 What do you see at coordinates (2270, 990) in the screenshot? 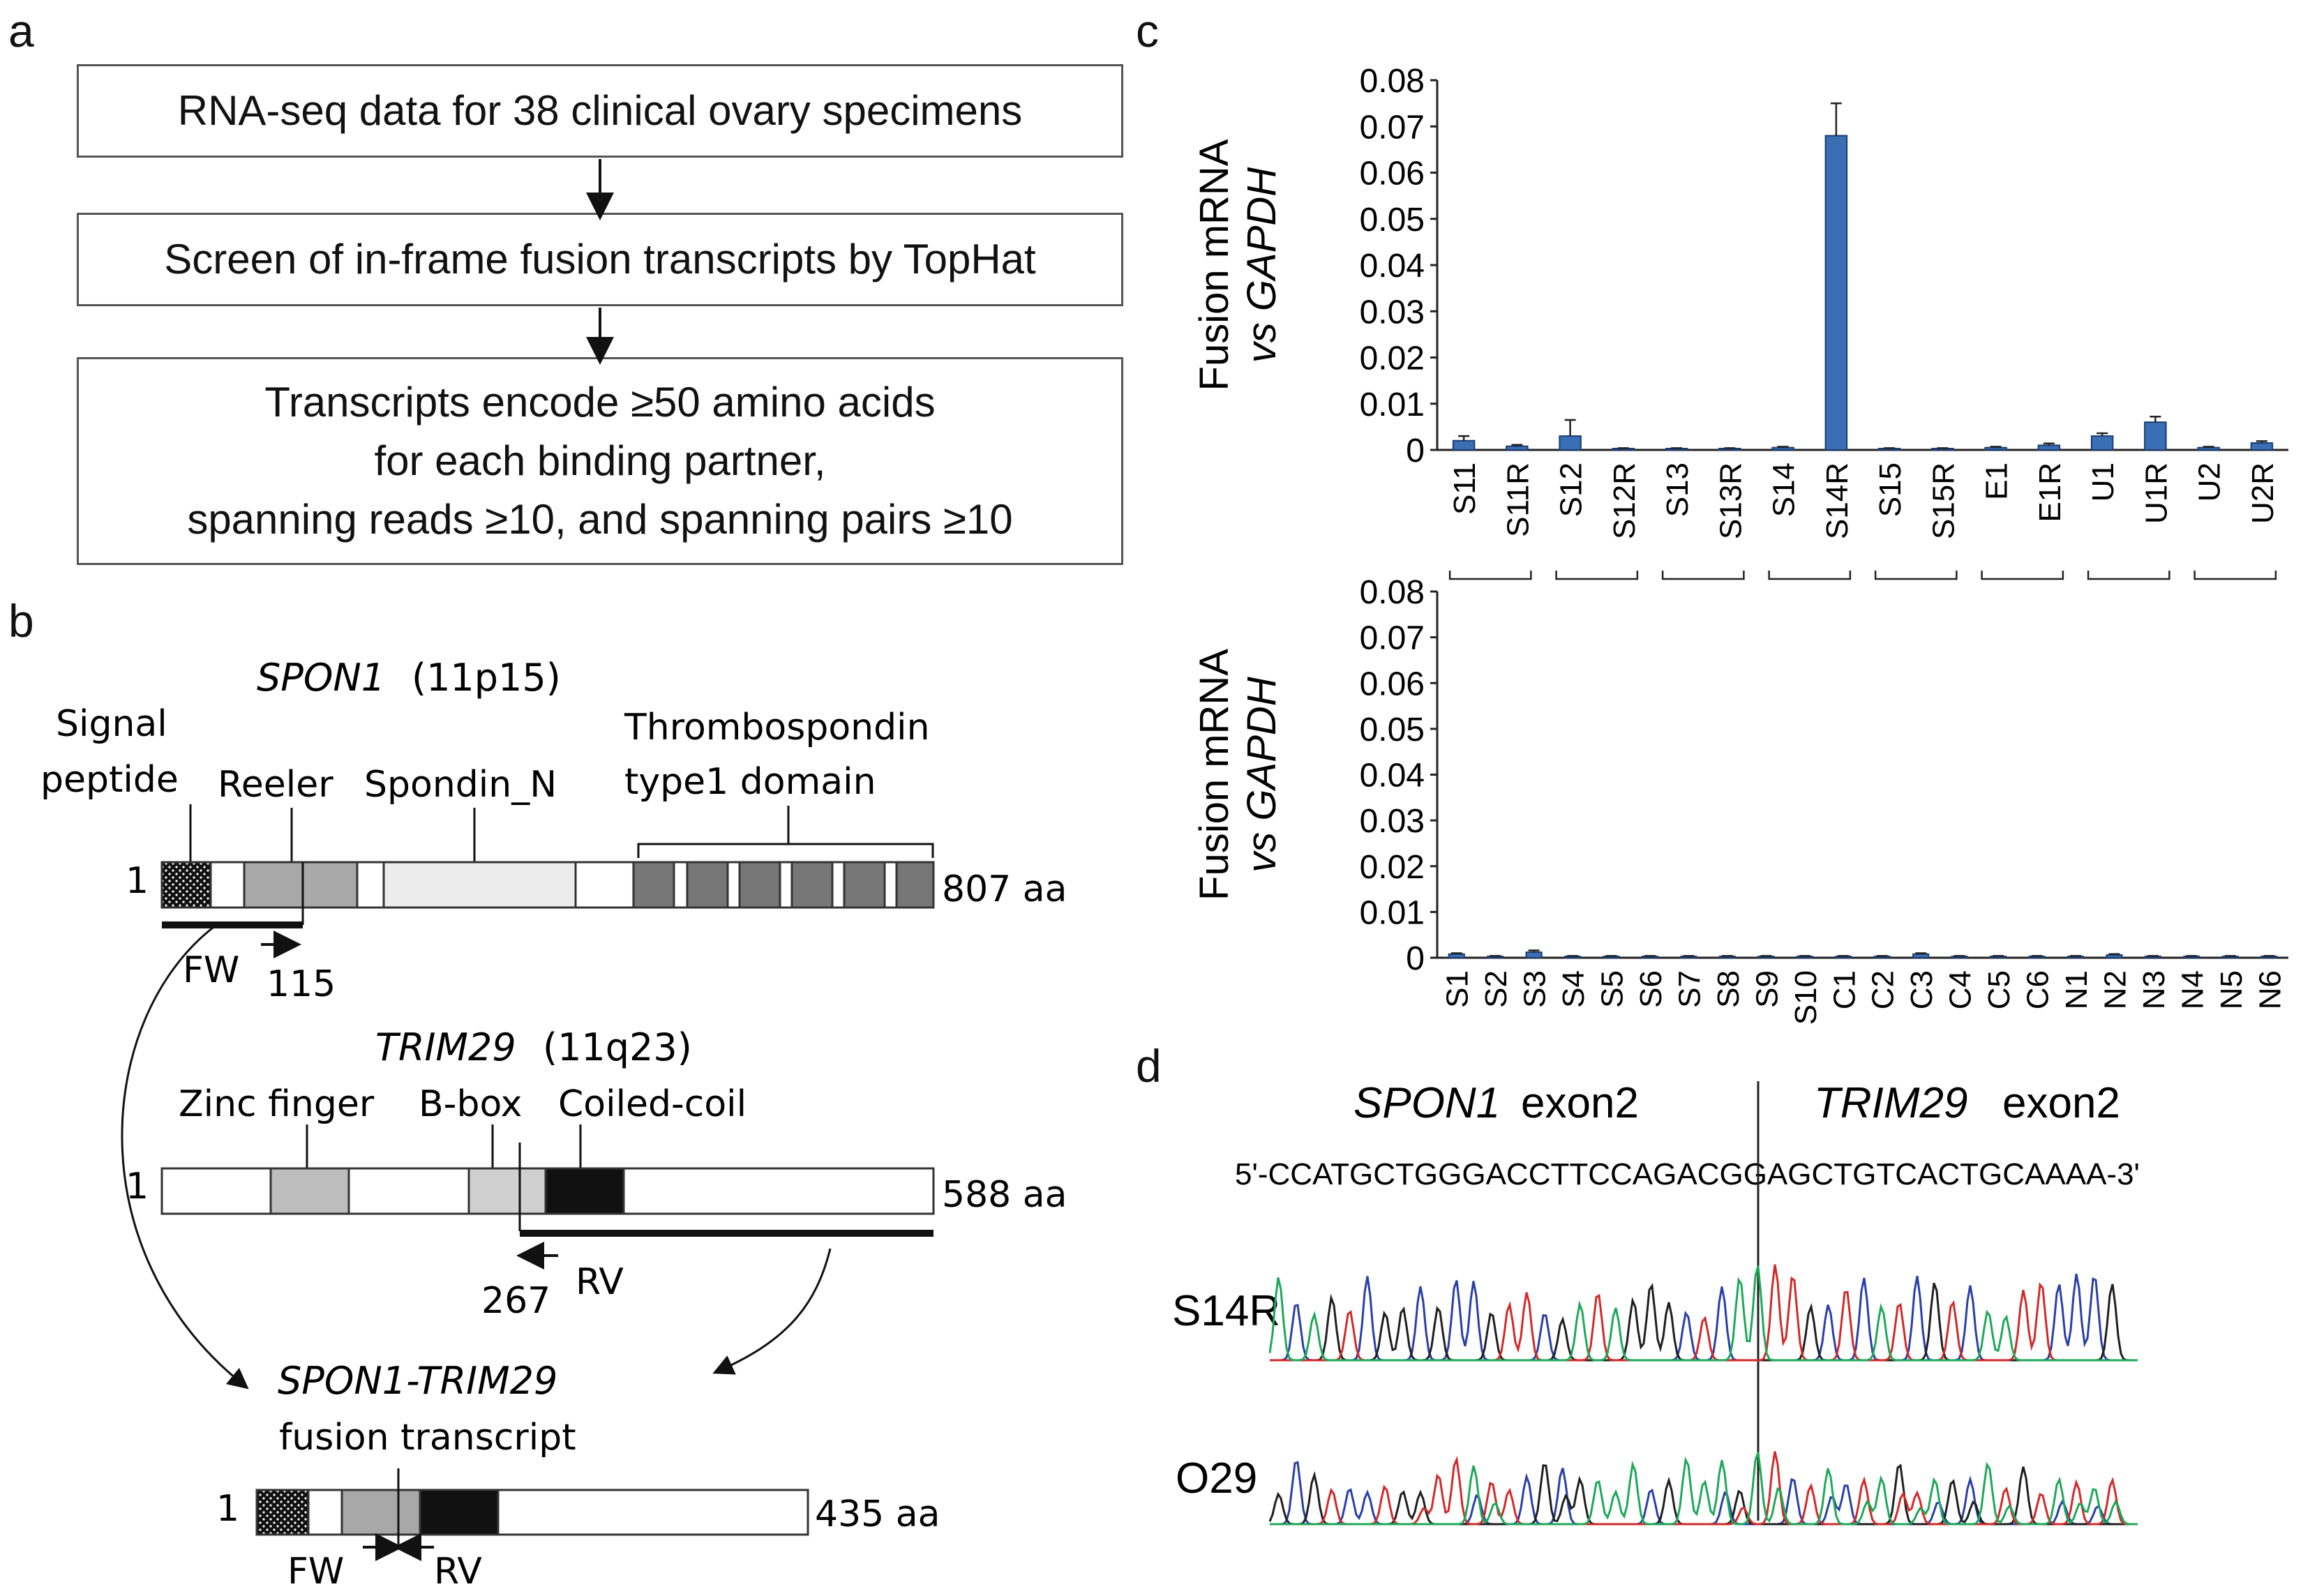
I see `x-tick-label-n6: N6` at bounding box center [2270, 990].